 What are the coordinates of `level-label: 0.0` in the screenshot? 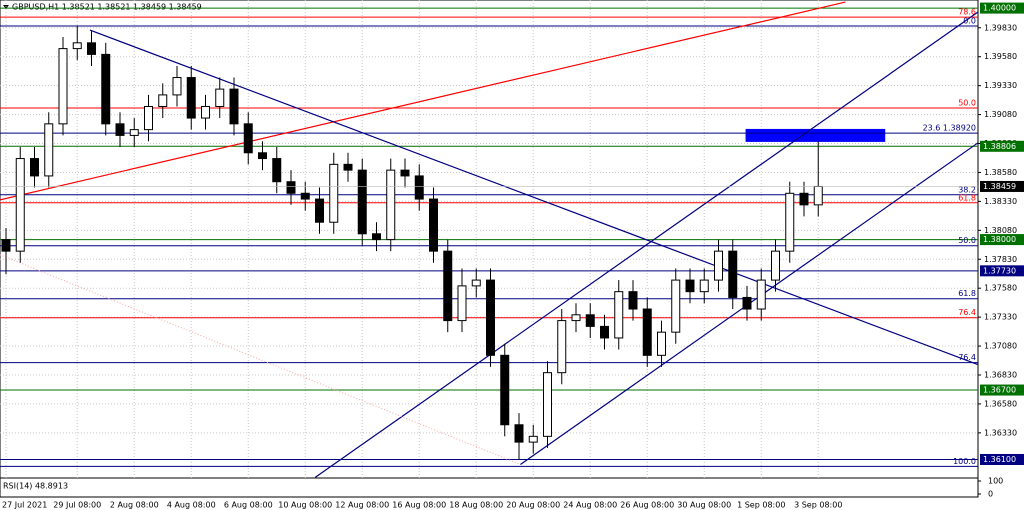 It's located at (969, 21).